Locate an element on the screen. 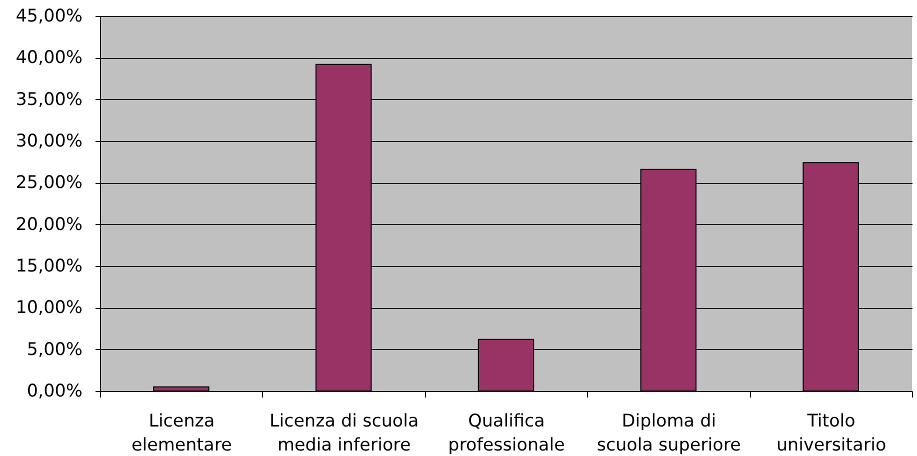 The image size is (917, 456). x-tick-label: Qualifica professionale is located at coordinates (506, 434).